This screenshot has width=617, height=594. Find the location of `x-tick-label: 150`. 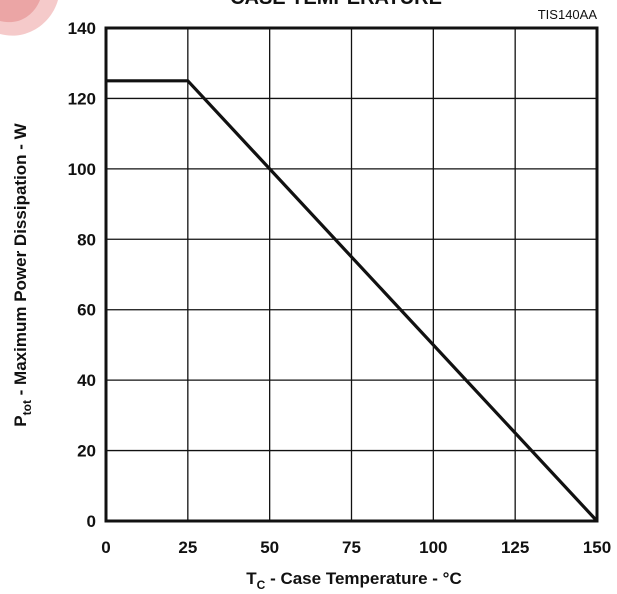

x-tick-label: 150 is located at coordinates (597, 547).